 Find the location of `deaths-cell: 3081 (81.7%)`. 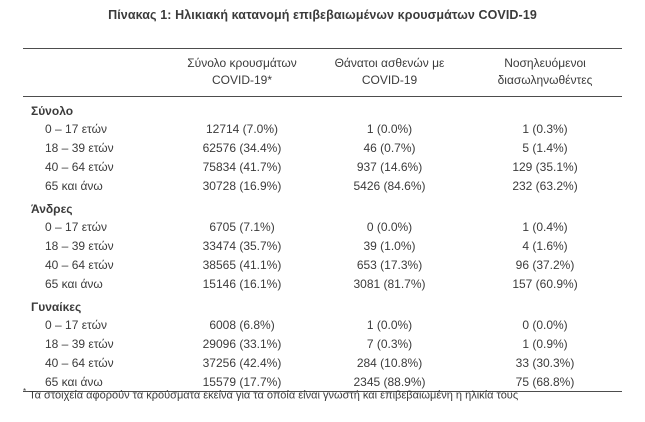

deaths-cell: 3081 (81.7%) is located at coordinates (389, 283).